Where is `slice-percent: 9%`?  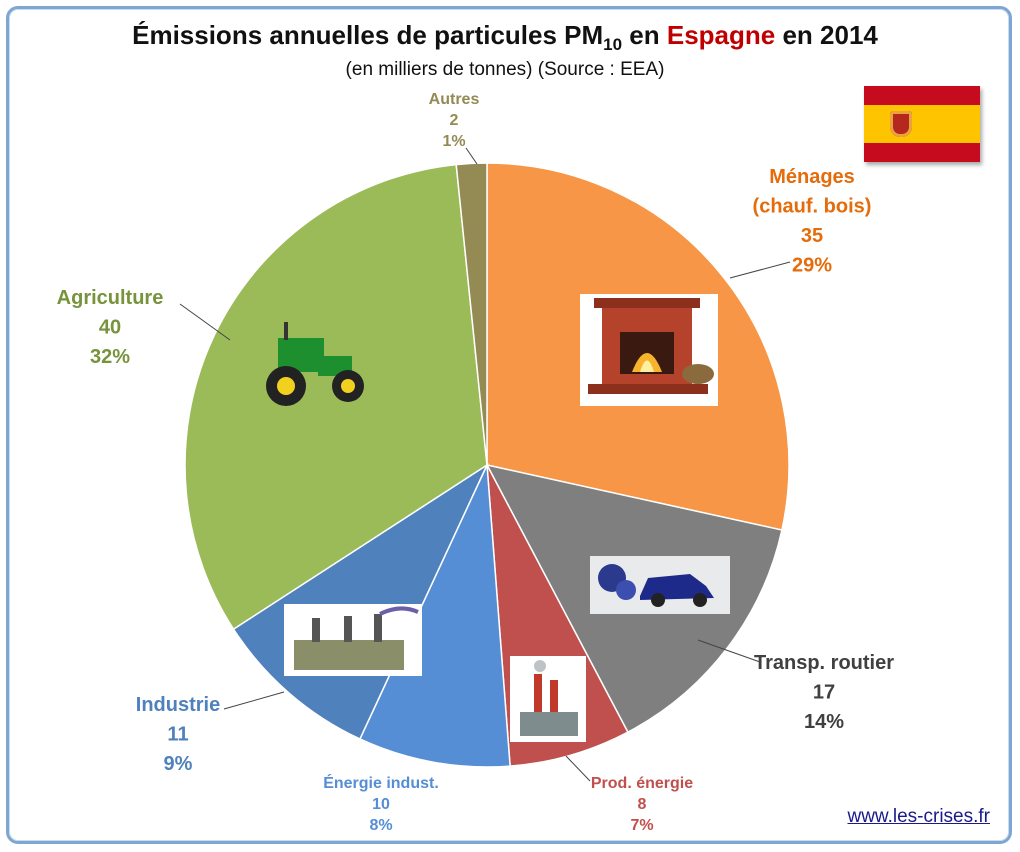
slice-percent: 9% is located at coordinates (178, 764).